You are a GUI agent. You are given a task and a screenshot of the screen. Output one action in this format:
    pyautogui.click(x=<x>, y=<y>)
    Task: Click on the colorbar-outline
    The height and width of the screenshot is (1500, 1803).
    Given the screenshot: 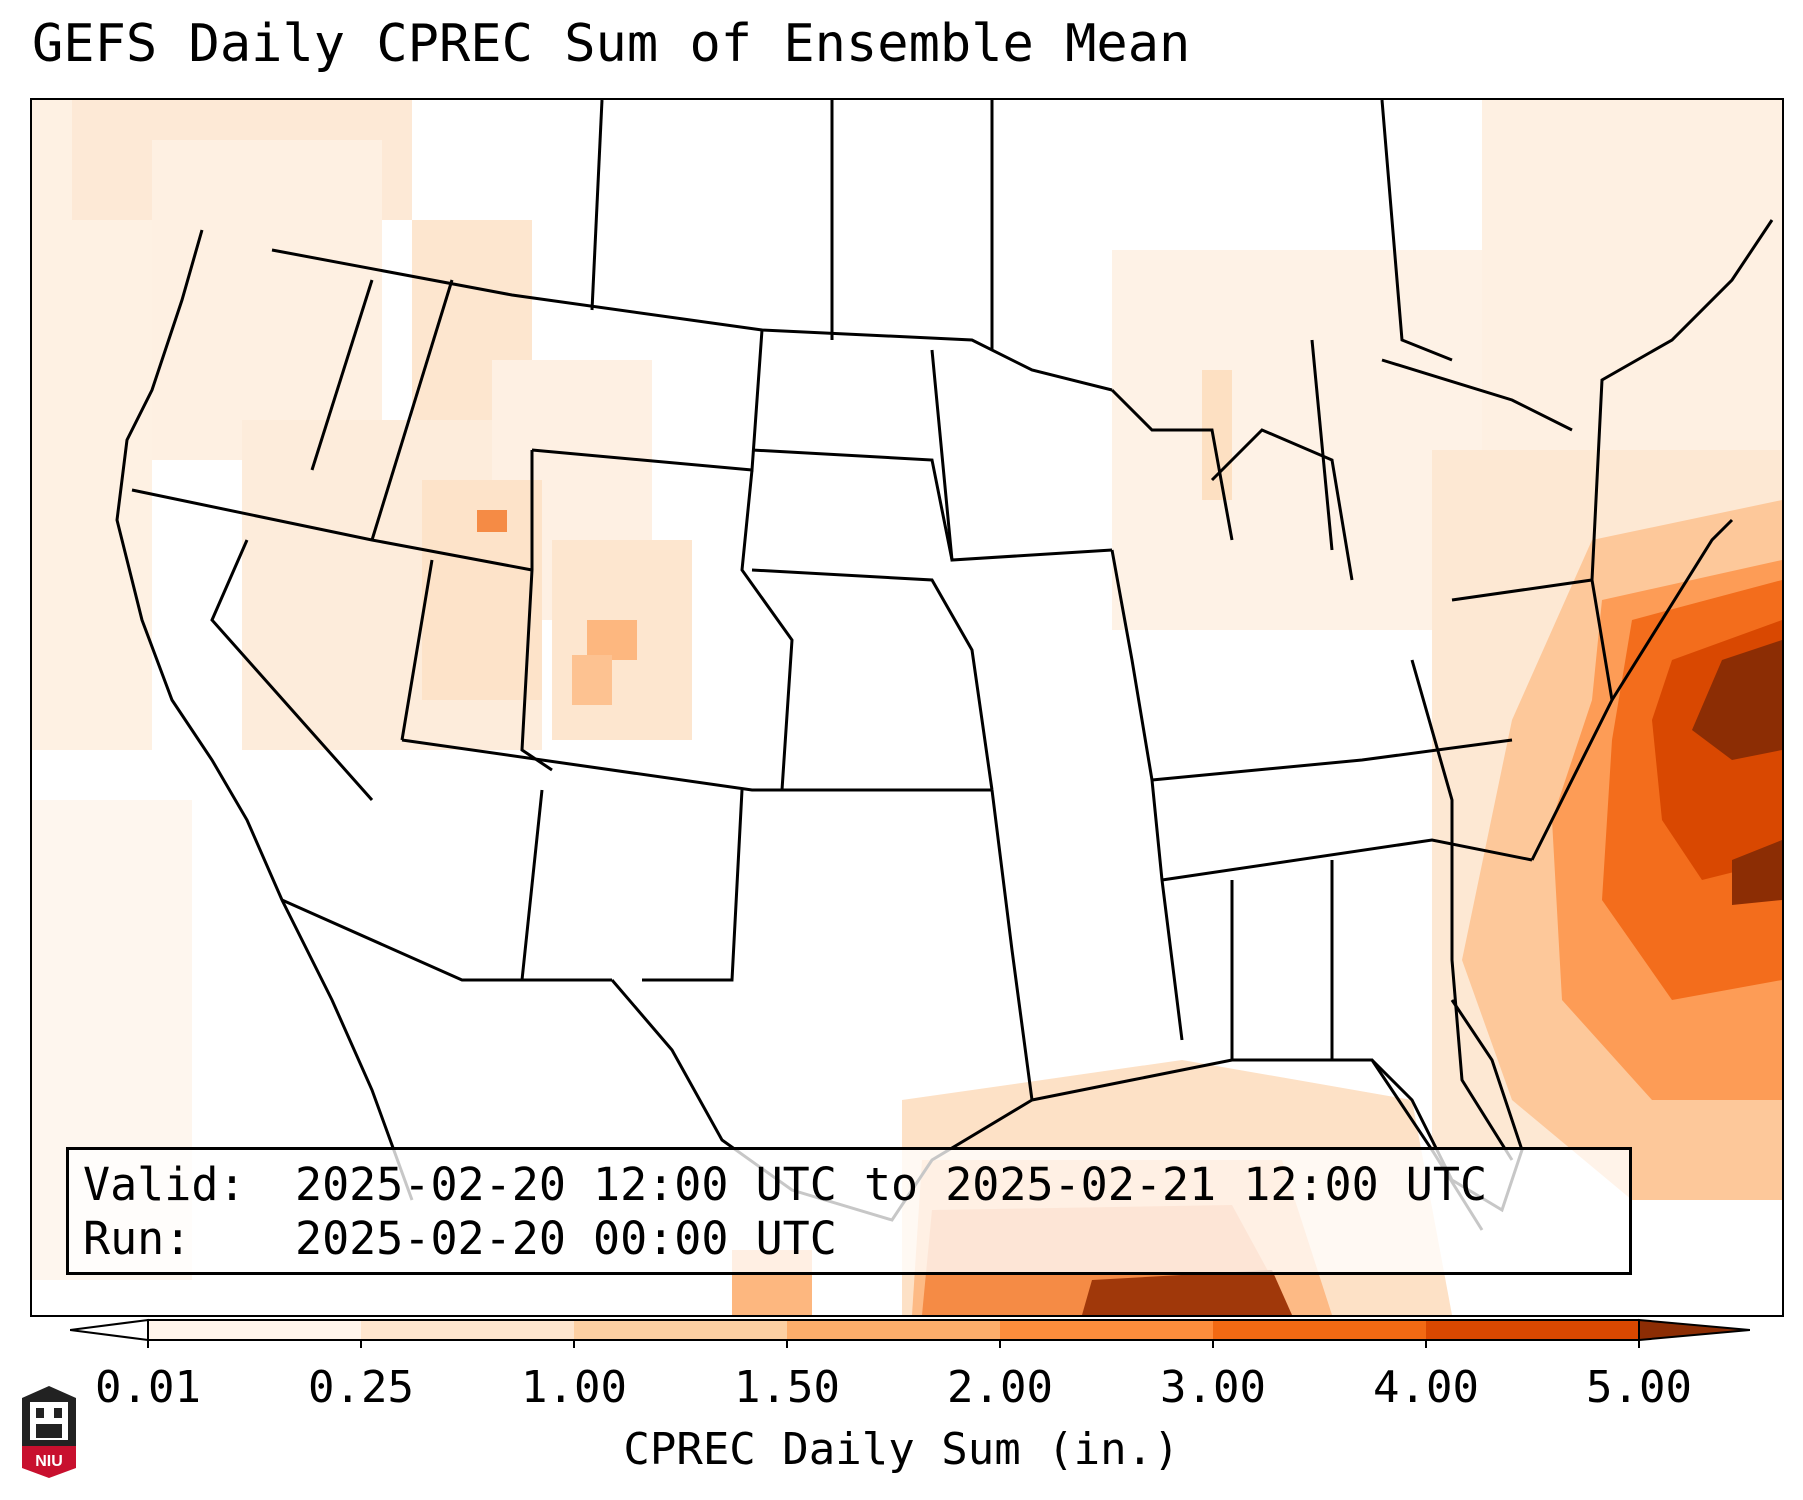 What is the action you would take?
    pyautogui.click(x=893, y=1330)
    